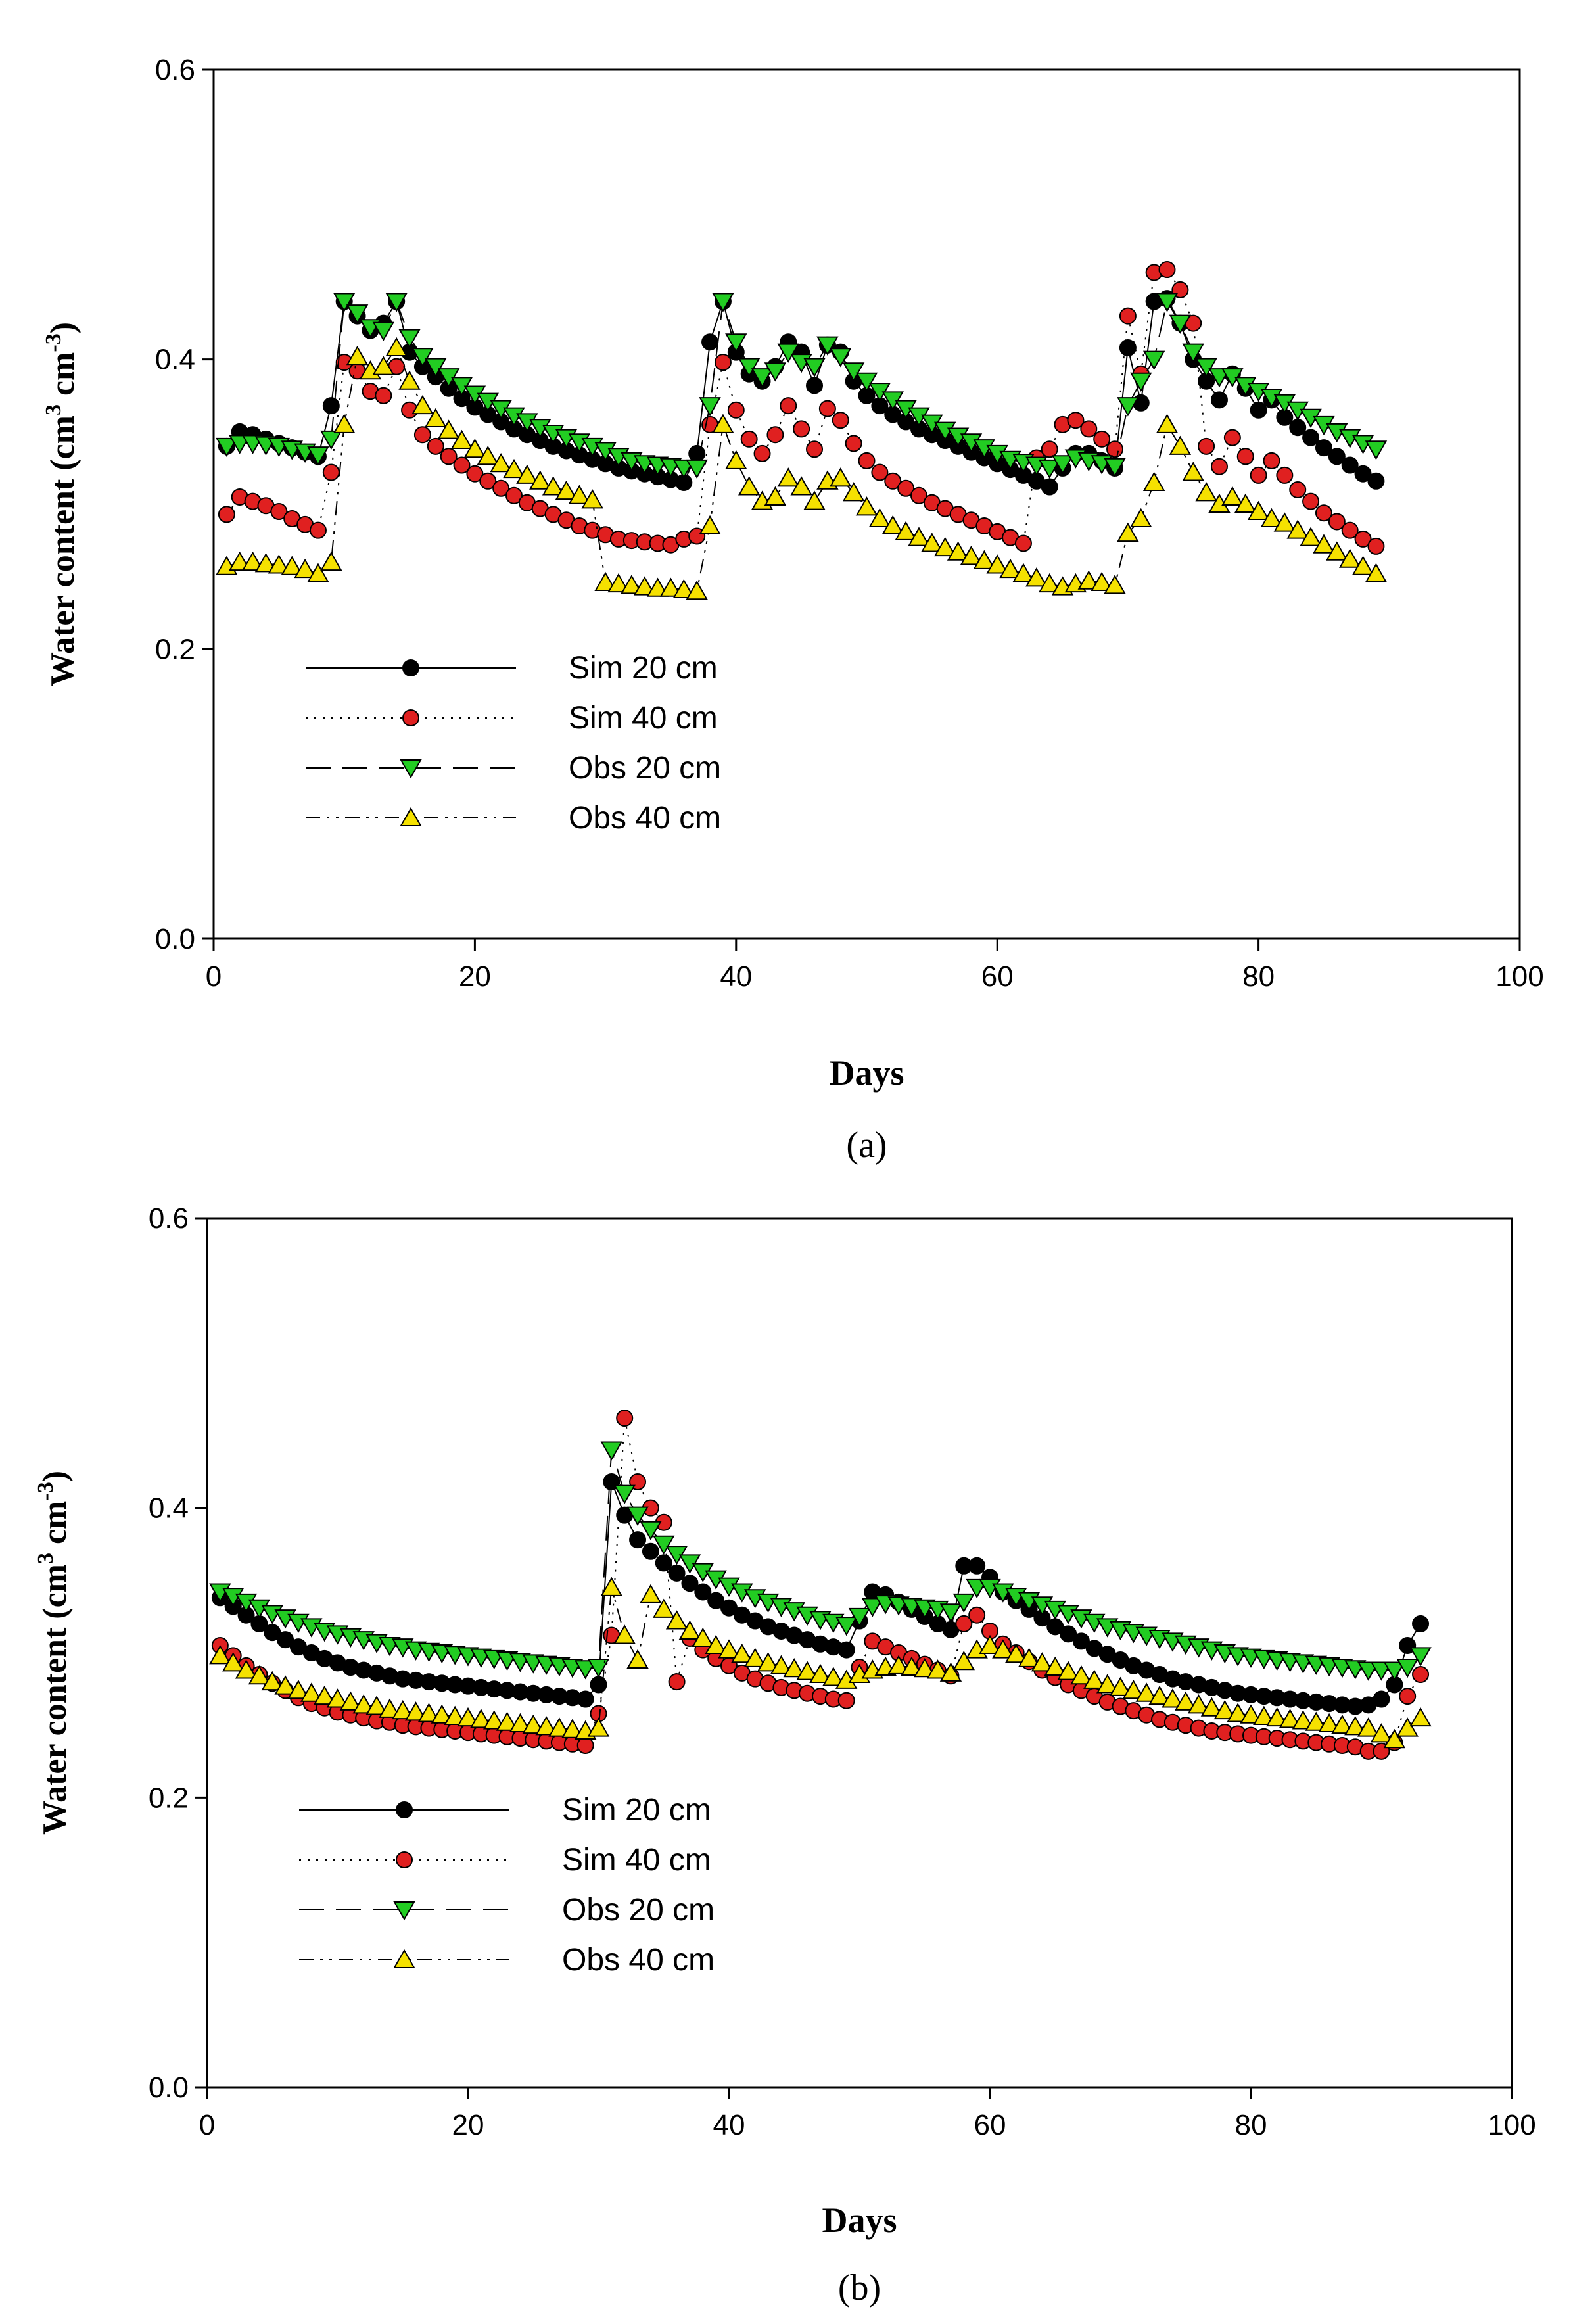  What do you see at coordinates (175, 649) in the screenshot?
I see `y-tick-label: 0.2` at bounding box center [175, 649].